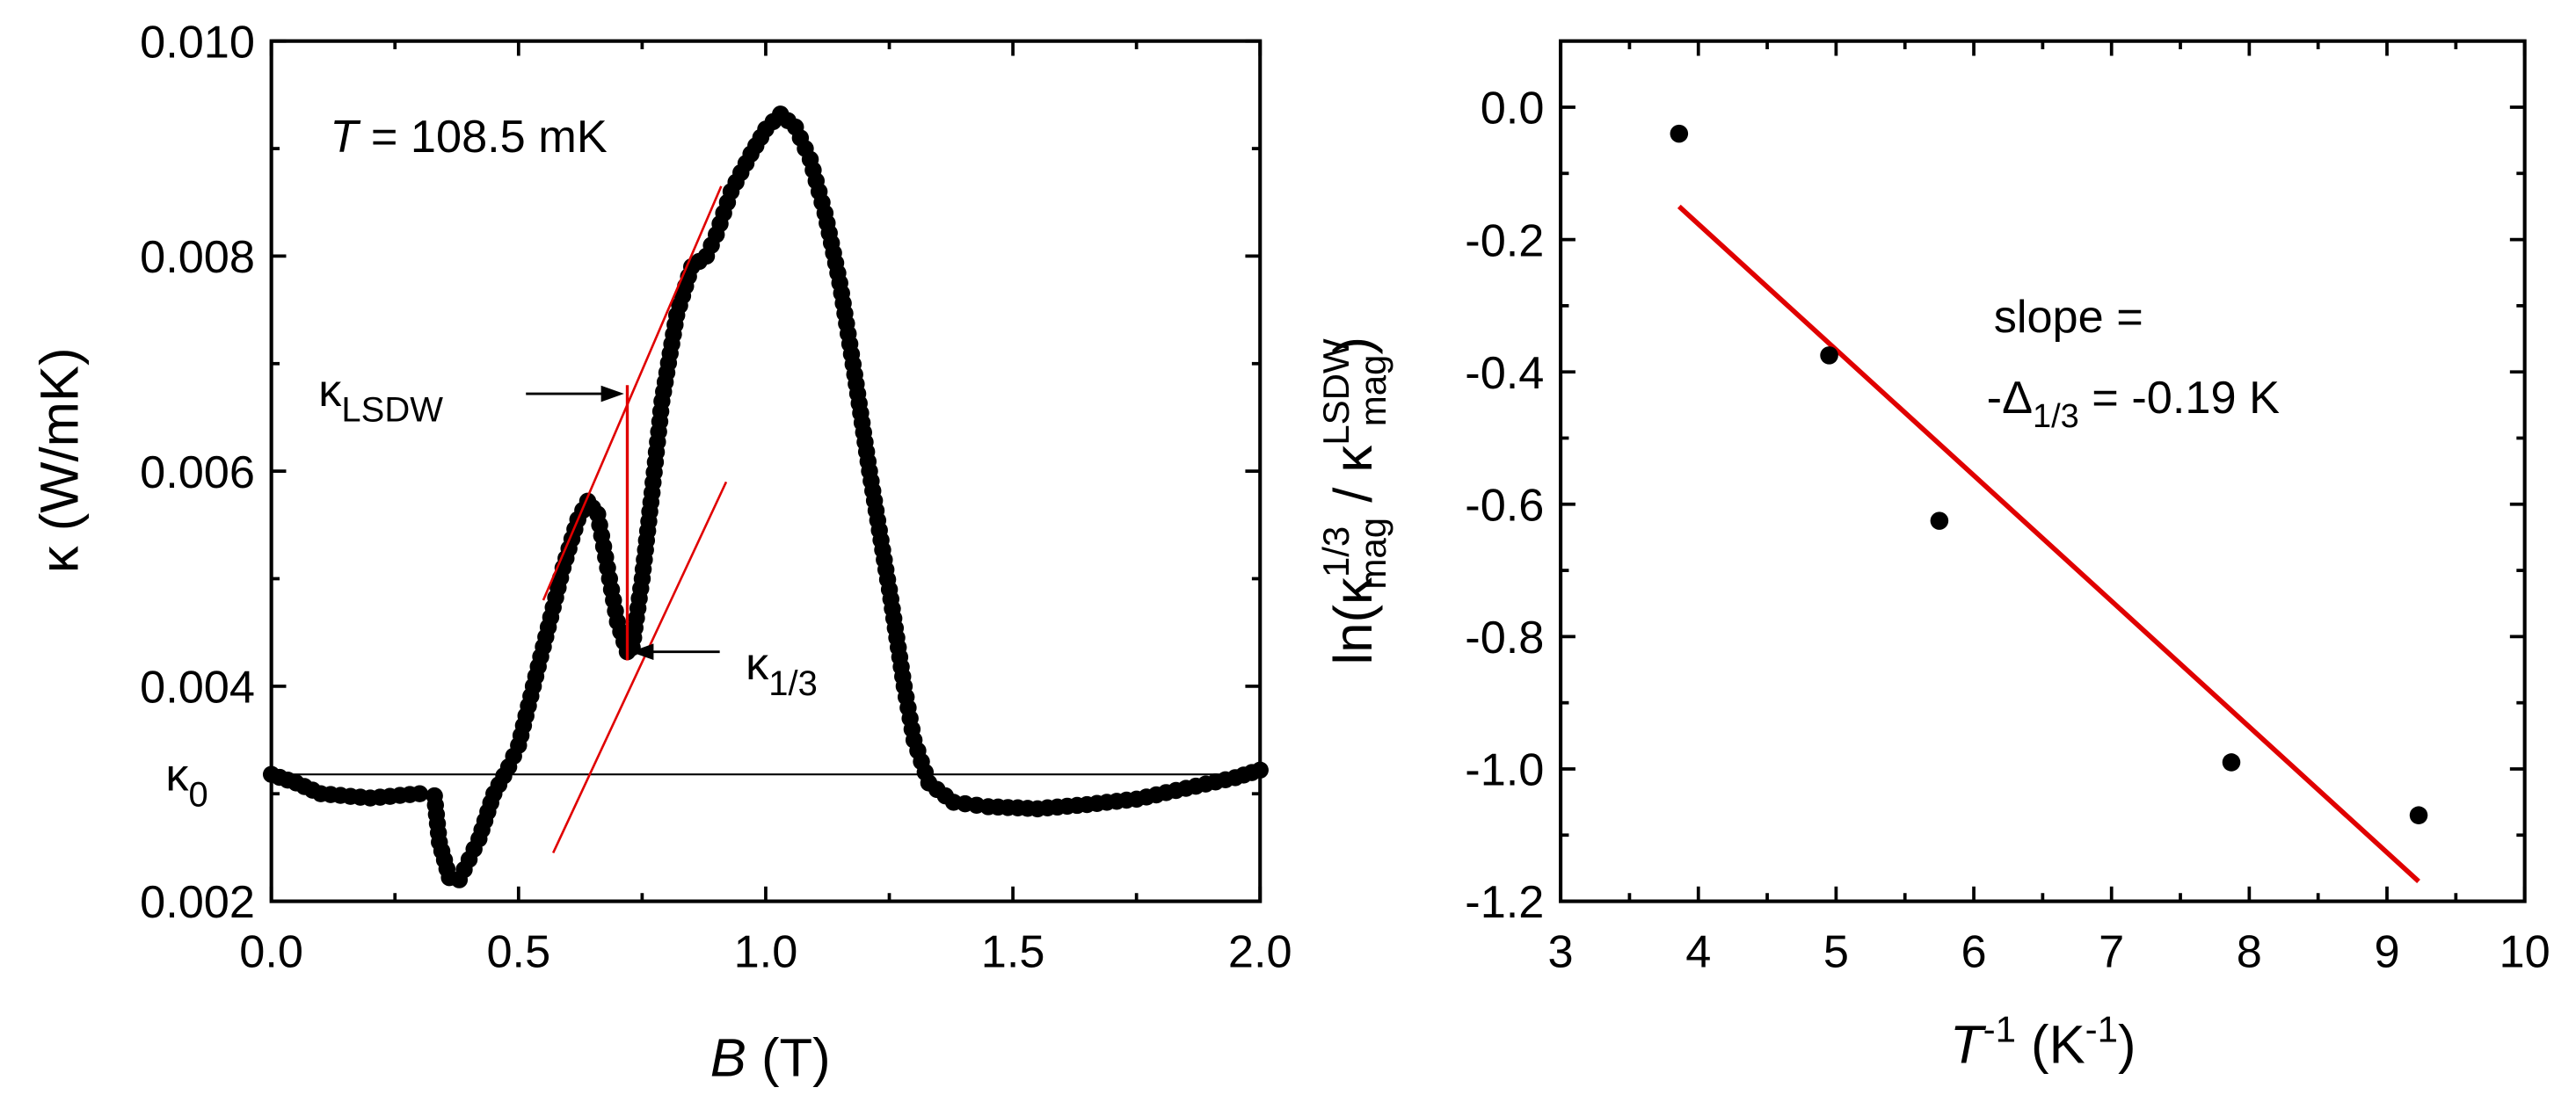 The width and height of the screenshot is (2576, 1095). Describe the element at coordinates (197, 688) in the screenshot. I see `left-y-tick-label: 0.004` at that location.